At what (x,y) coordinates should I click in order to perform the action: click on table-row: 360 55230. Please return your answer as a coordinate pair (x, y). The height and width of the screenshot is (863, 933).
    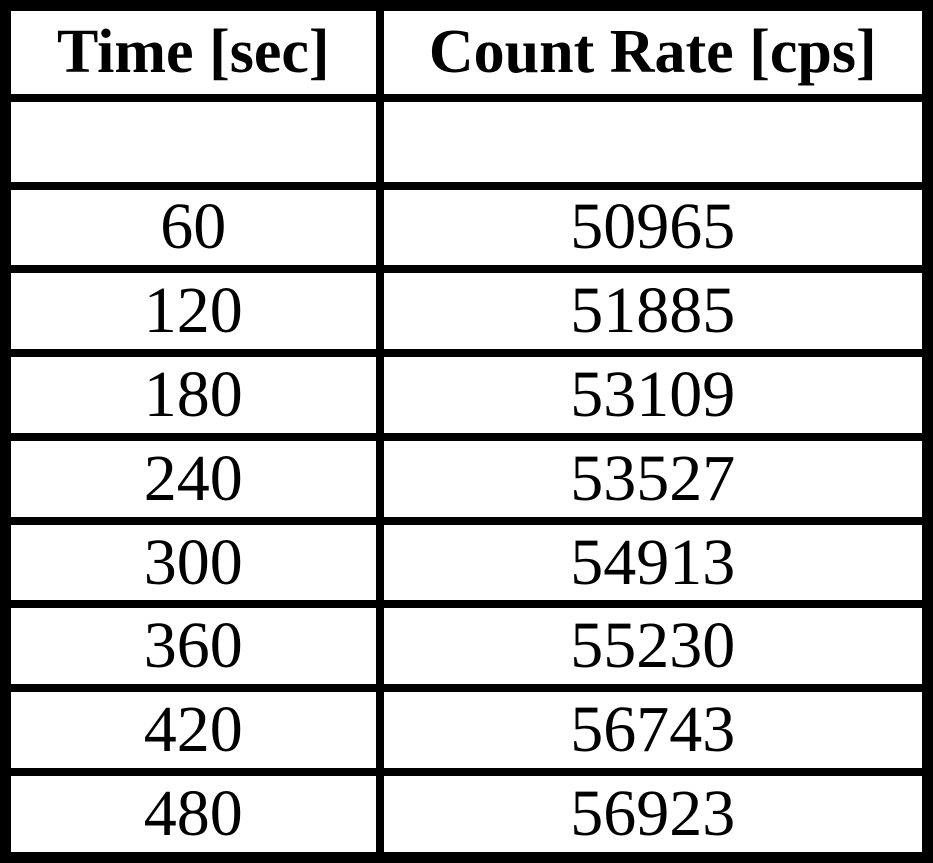
    Looking at the image, I should click on (466, 646).